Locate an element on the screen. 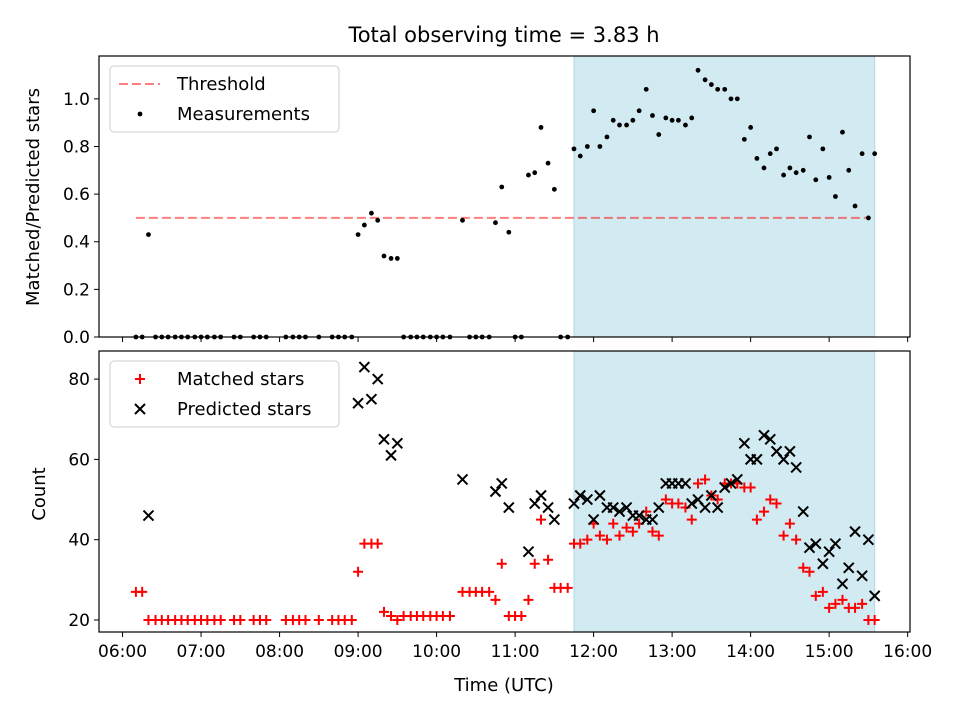  x-tick-label: 12:00 is located at coordinates (593, 652).